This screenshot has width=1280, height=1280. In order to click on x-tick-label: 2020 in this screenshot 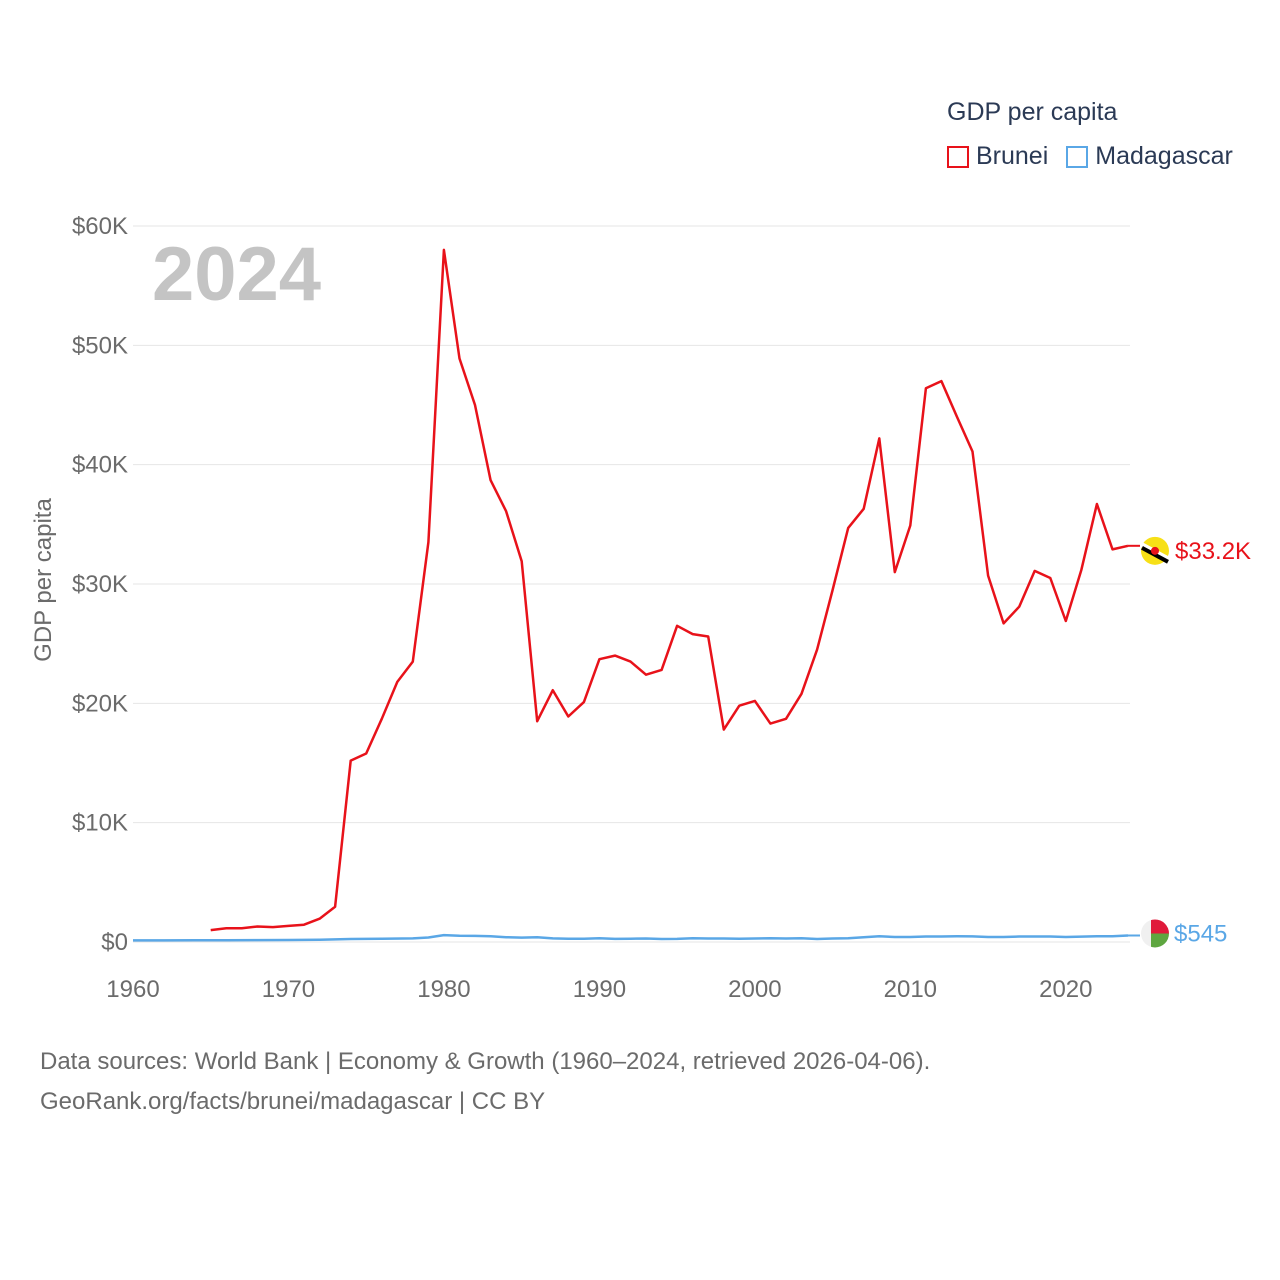, I will do `click(1065, 989)`.